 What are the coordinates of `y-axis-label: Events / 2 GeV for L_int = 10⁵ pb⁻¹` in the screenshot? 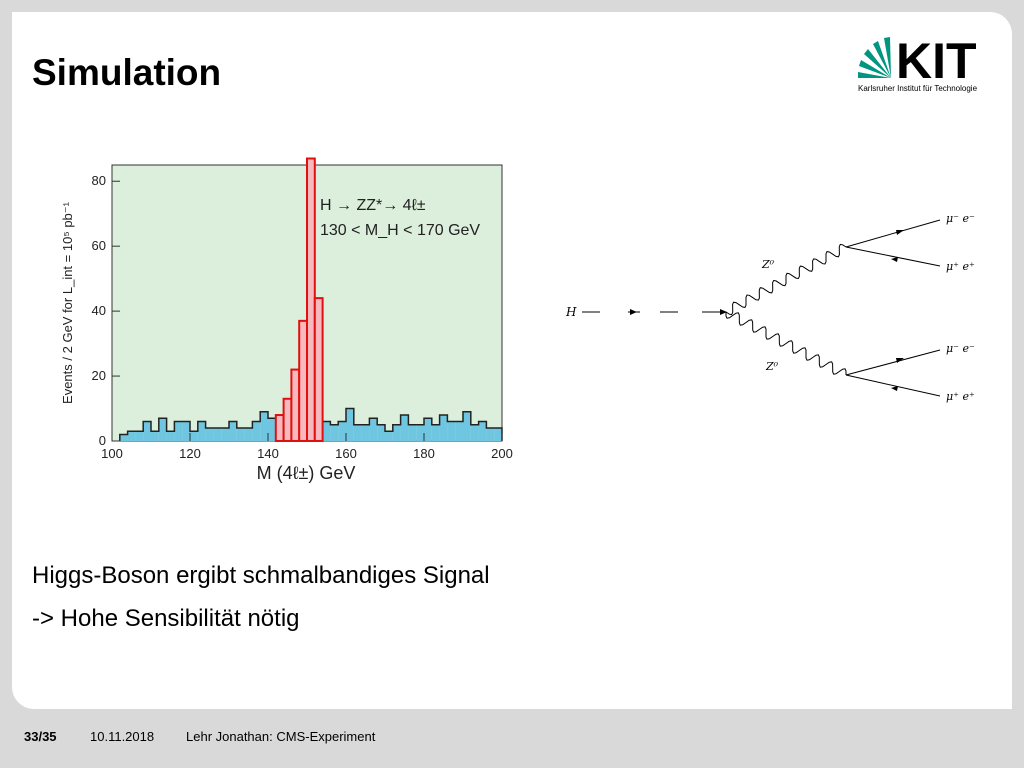 It's located at (67, 302).